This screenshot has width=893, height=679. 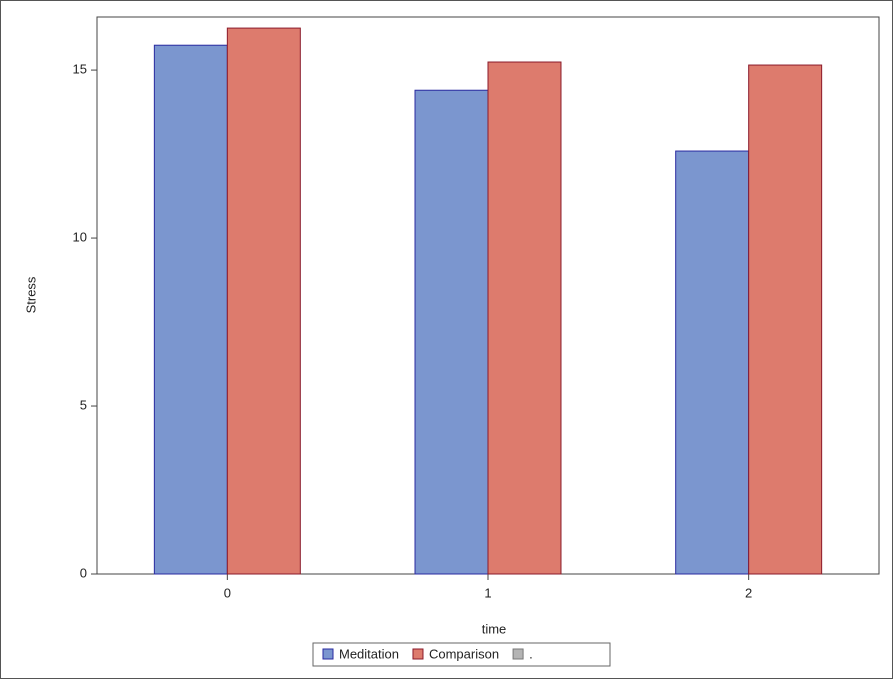 What do you see at coordinates (494, 628) in the screenshot?
I see `x-axis-label: time` at bounding box center [494, 628].